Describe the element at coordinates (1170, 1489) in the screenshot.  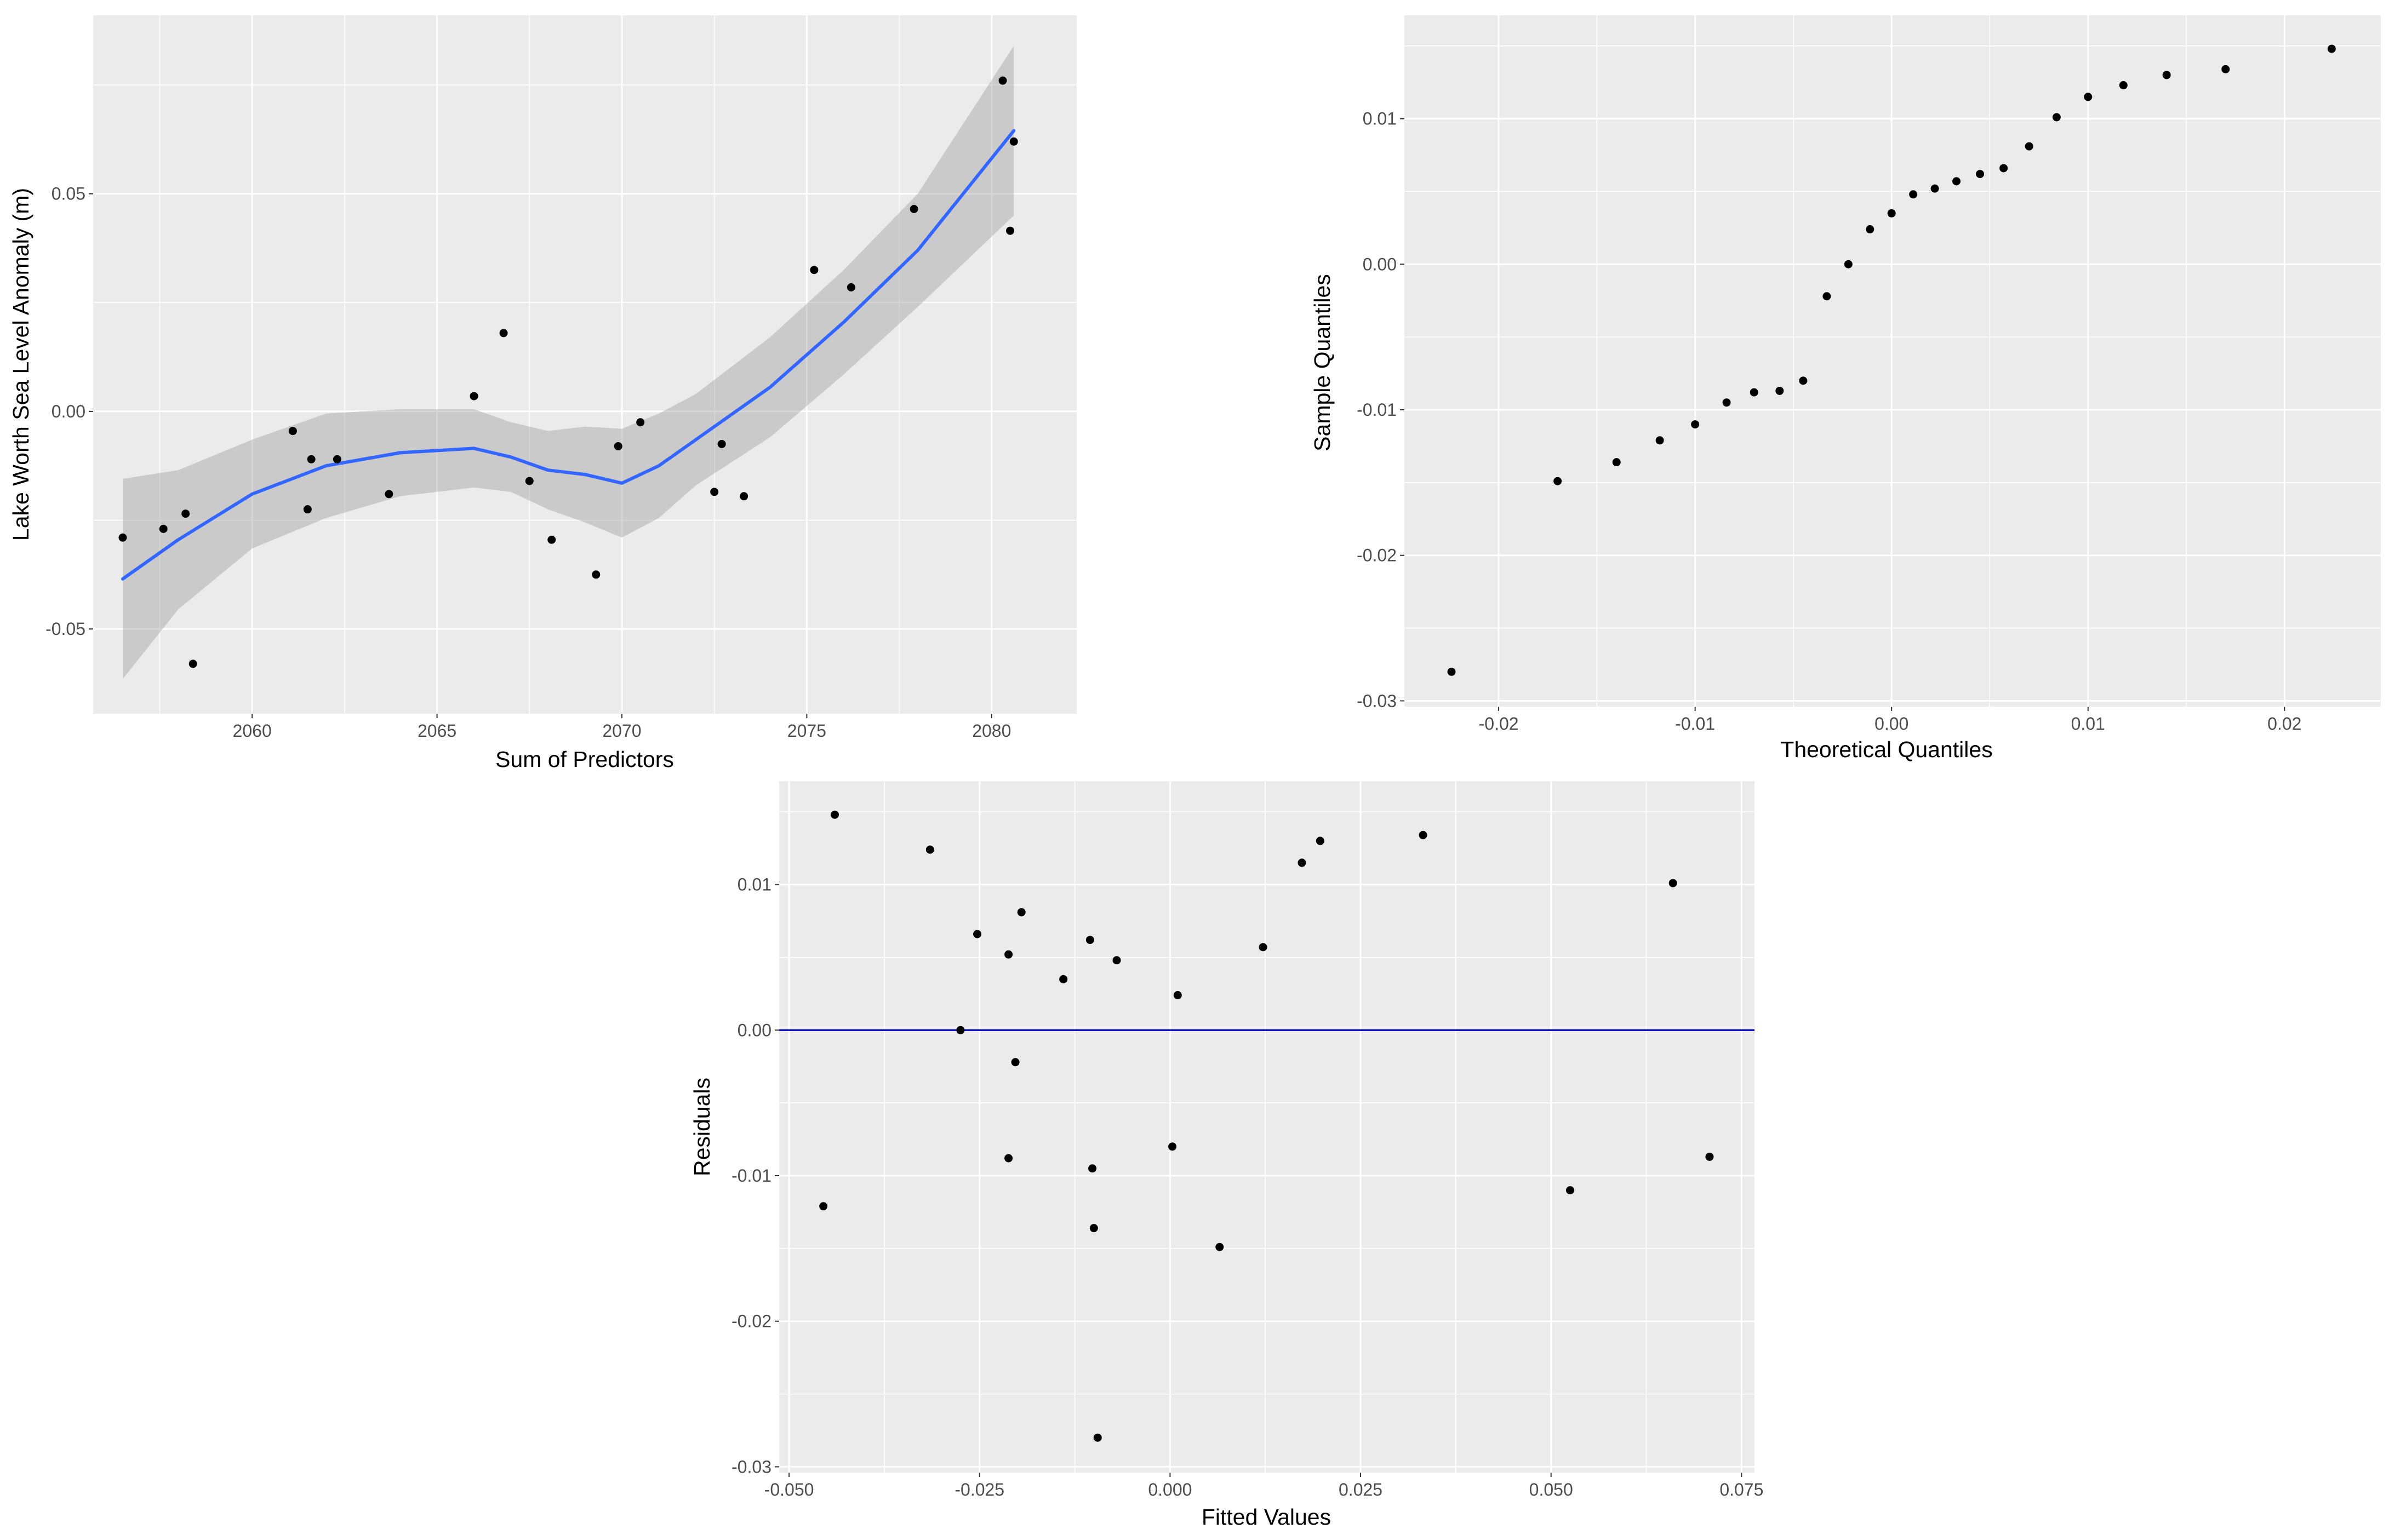
I see `x-tick-label: 0.000` at that location.